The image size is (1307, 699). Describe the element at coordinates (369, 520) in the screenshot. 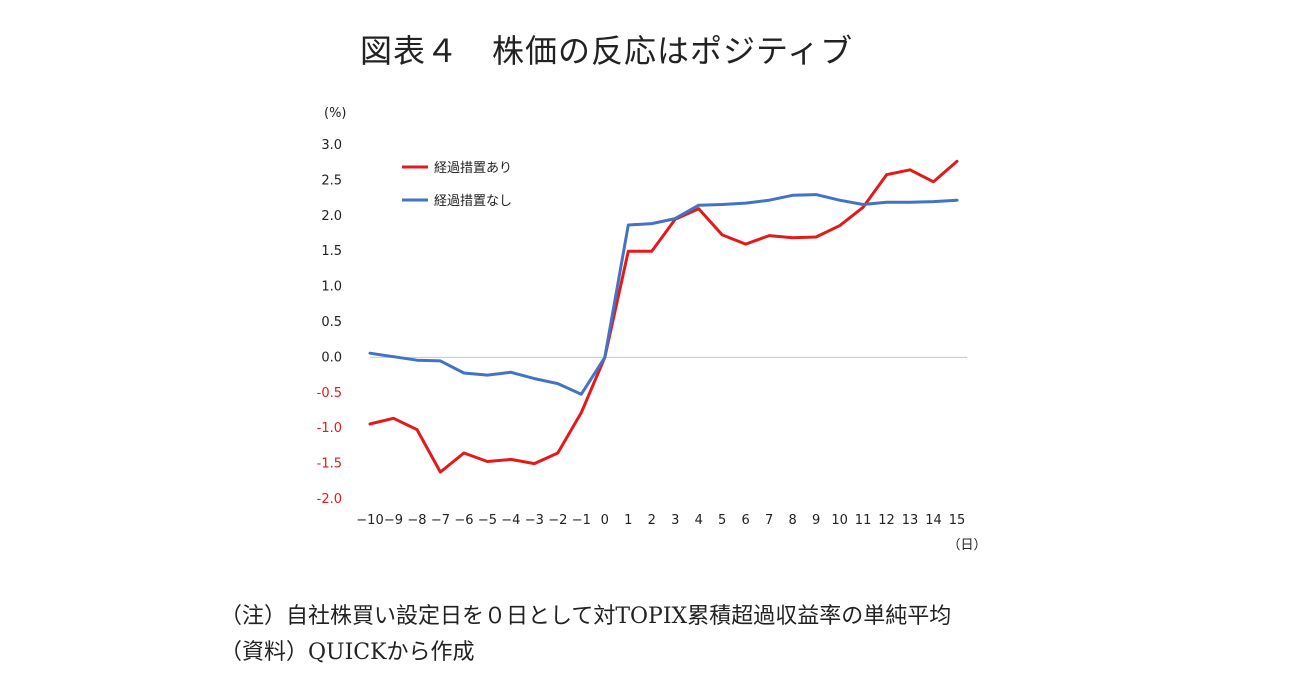

I see `x-tick-label: −10` at that location.